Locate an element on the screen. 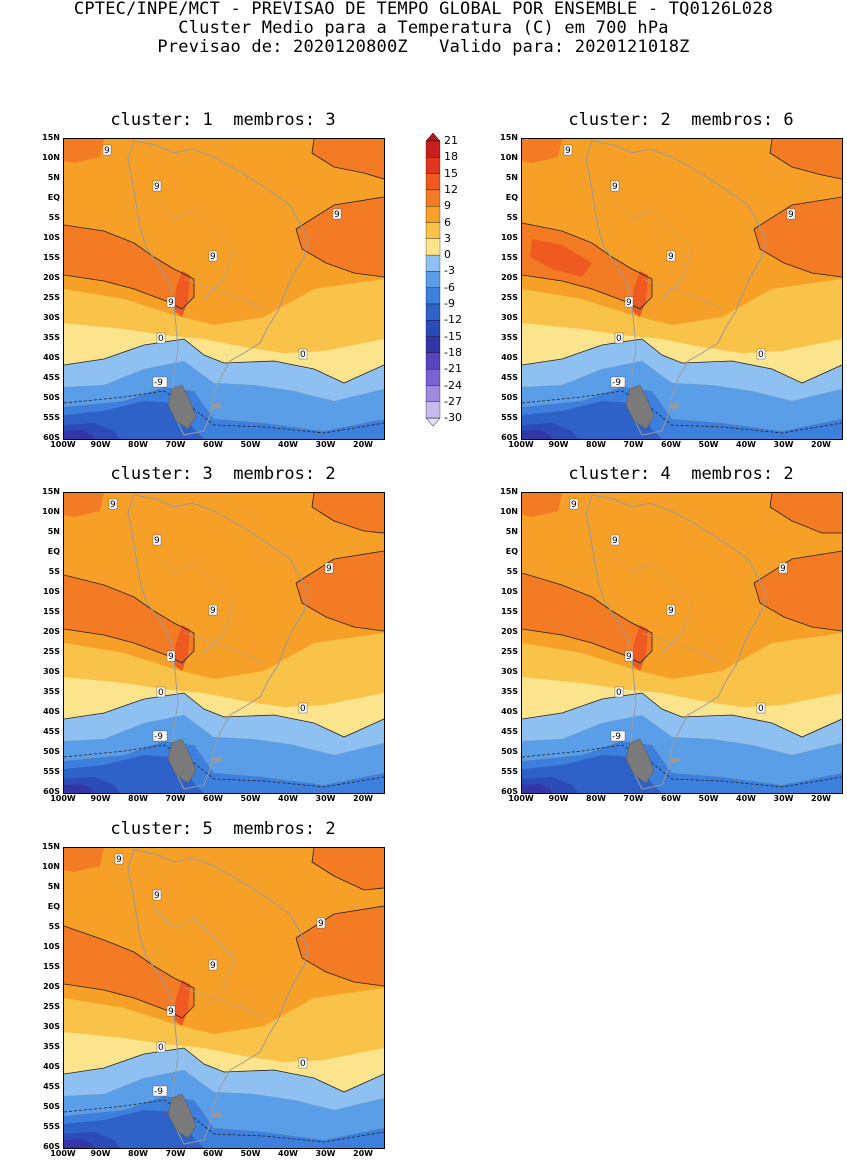  lat-tick-label: 40S is located at coordinates (509, 357).